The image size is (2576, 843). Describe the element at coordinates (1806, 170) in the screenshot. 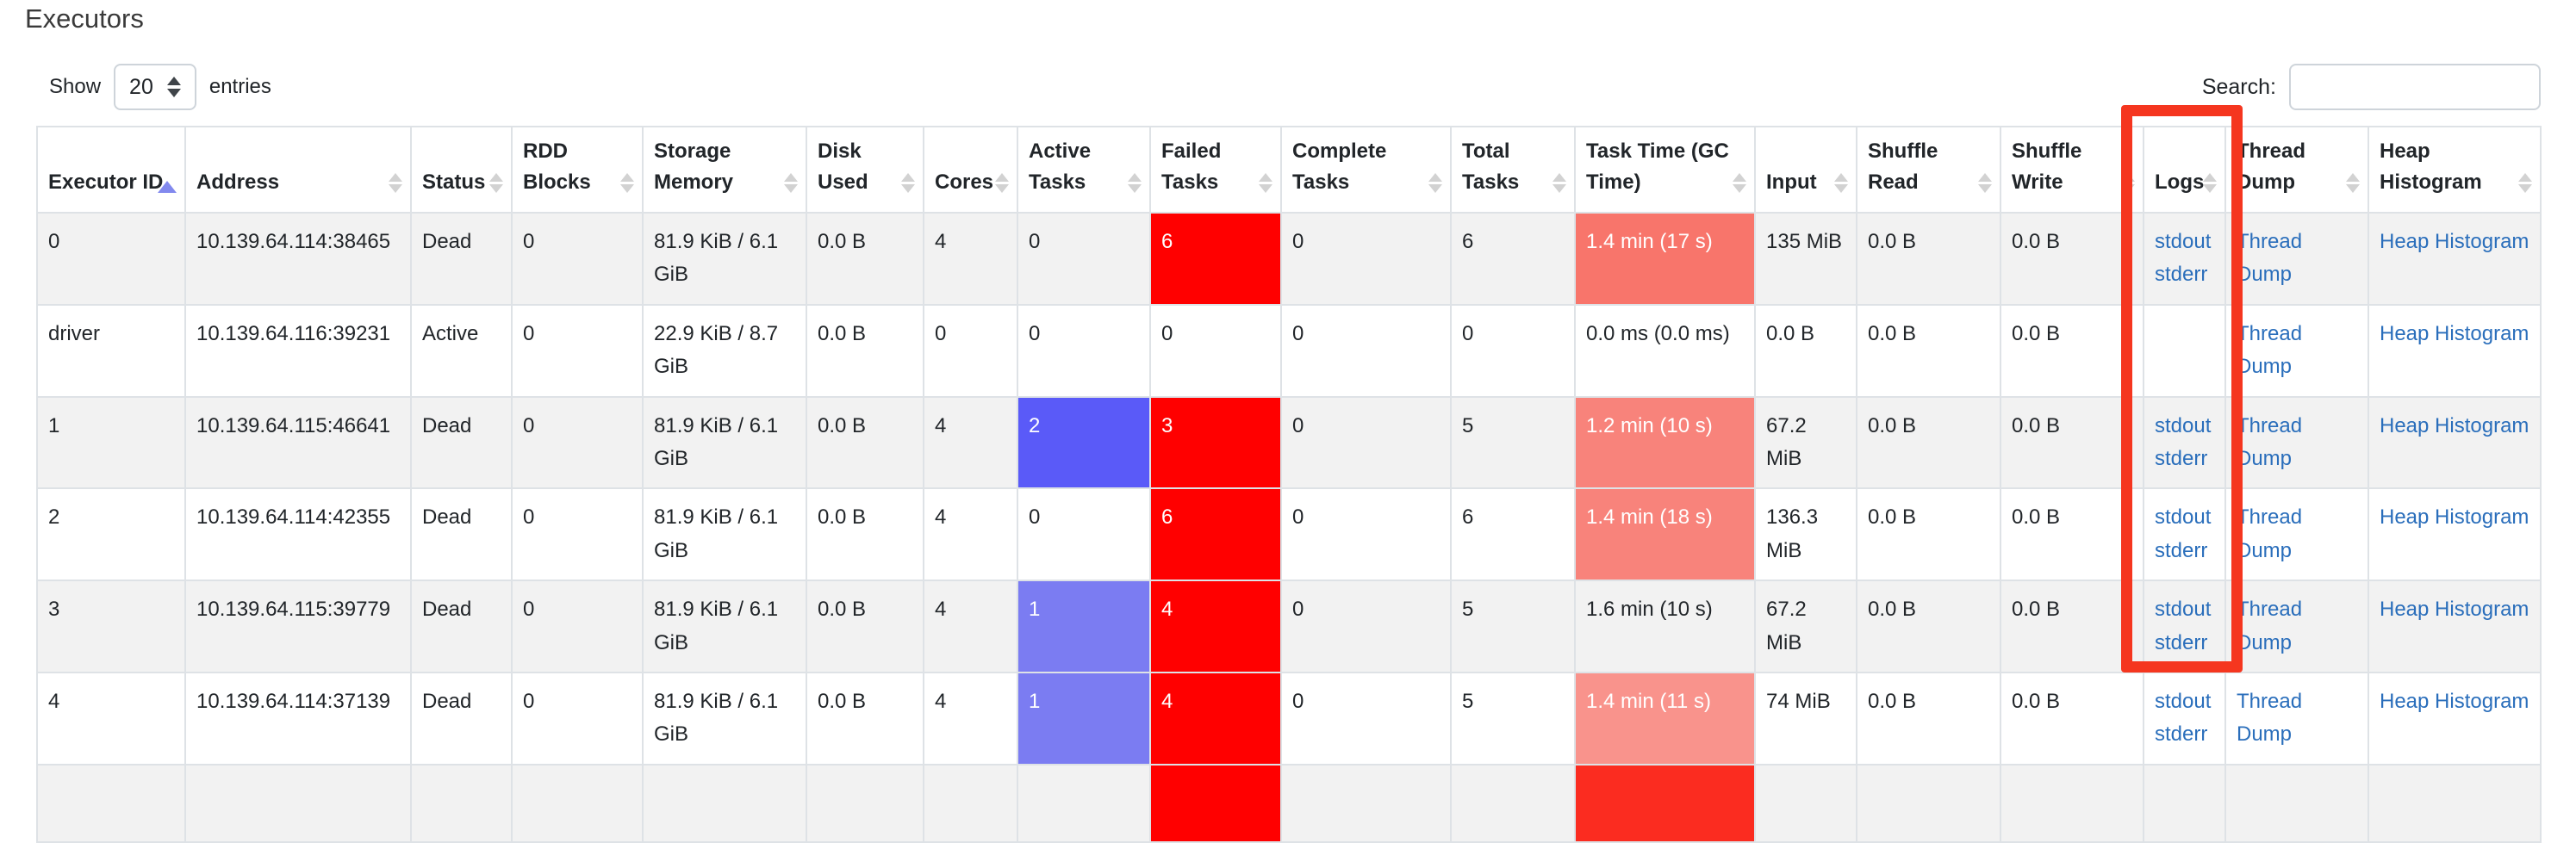

I see `col-header-input: Input` at that location.